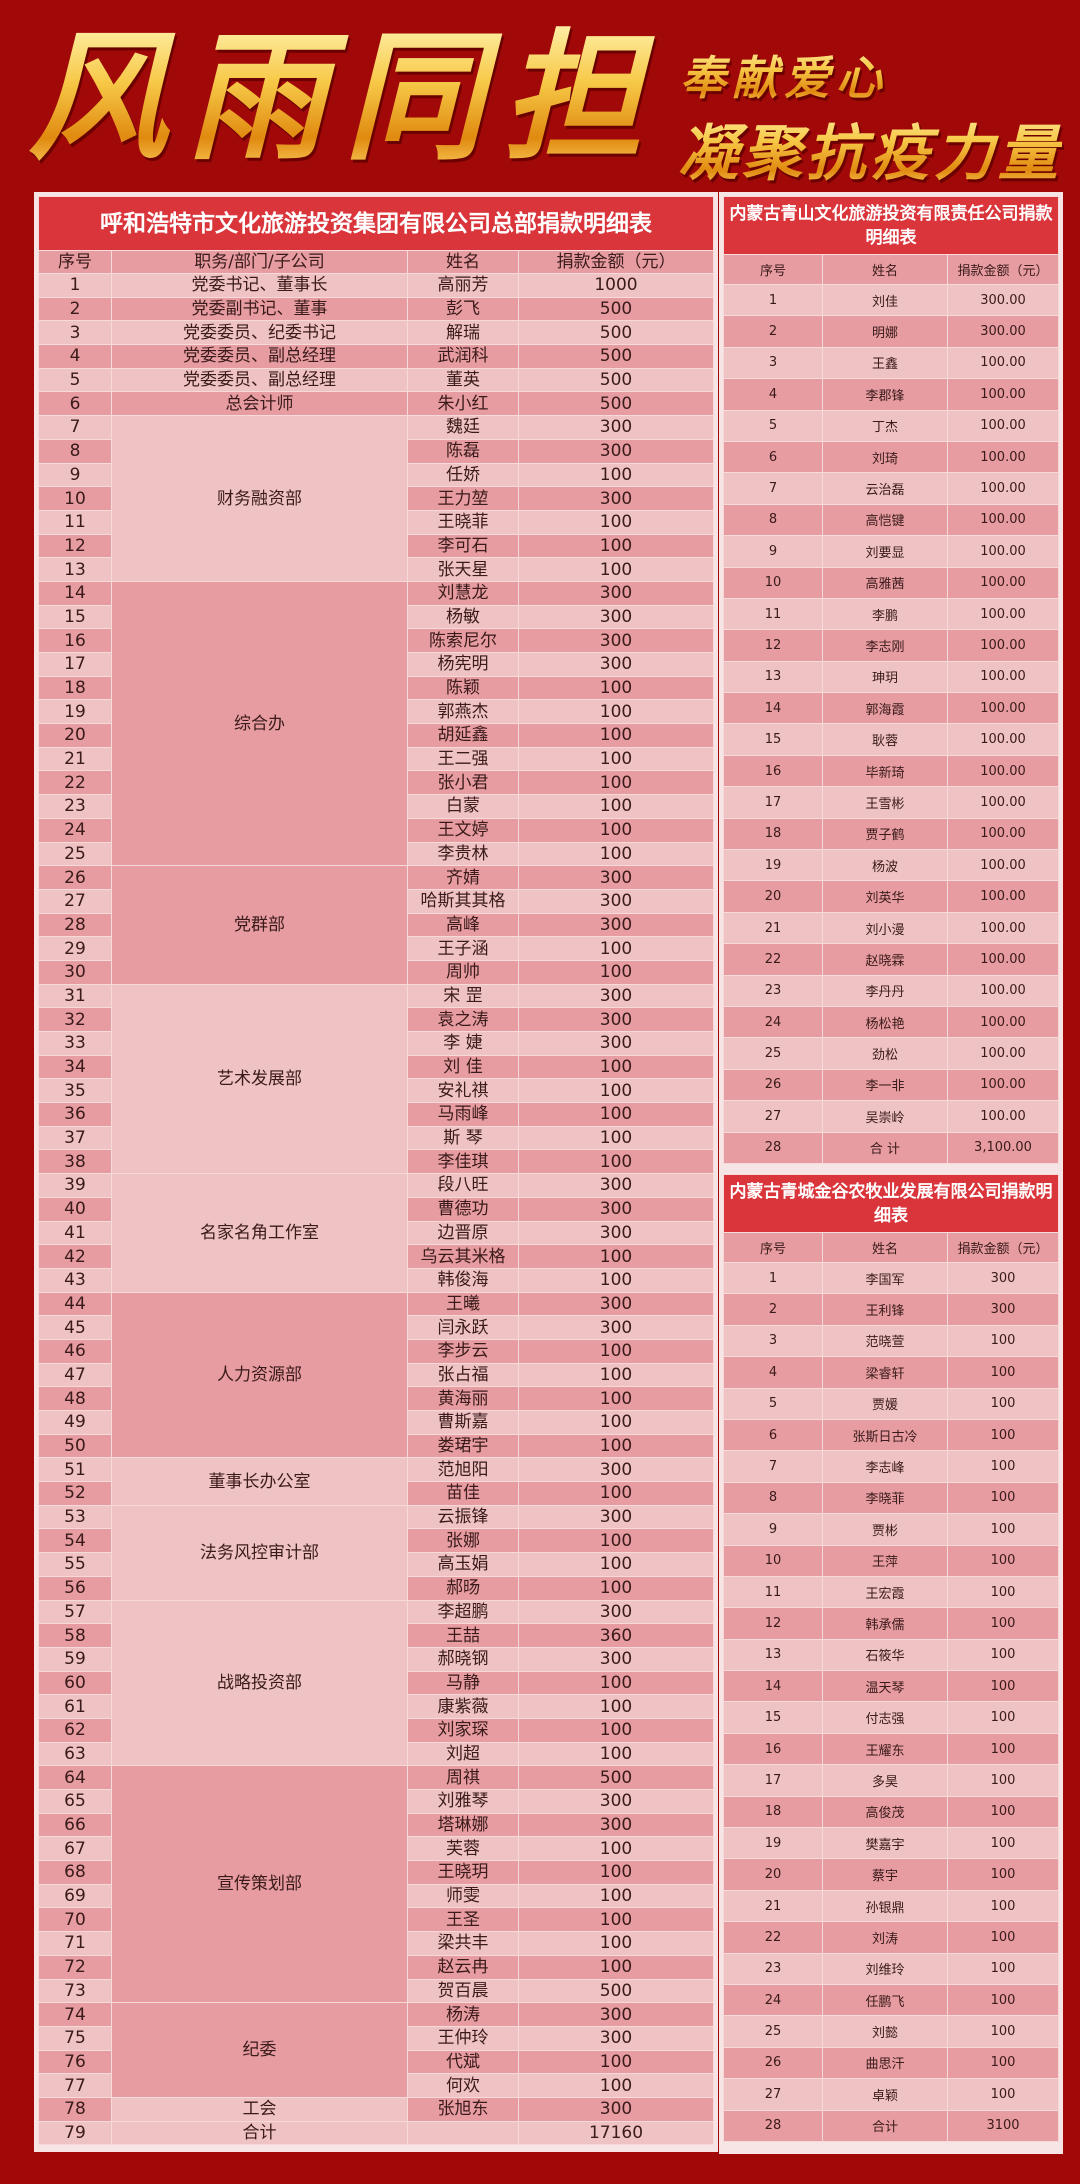 The height and width of the screenshot is (2184, 1080). What do you see at coordinates (463, 1801) in the screenshot?
I see `donor-name: 刘雅琴` at bounding box center [463, 1801].